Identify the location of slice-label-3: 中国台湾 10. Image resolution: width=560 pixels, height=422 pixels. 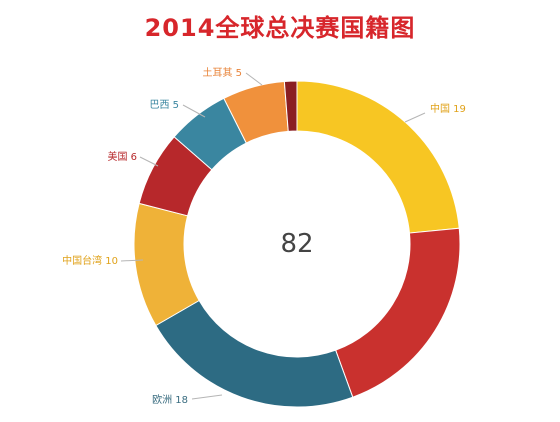
(90, 260).